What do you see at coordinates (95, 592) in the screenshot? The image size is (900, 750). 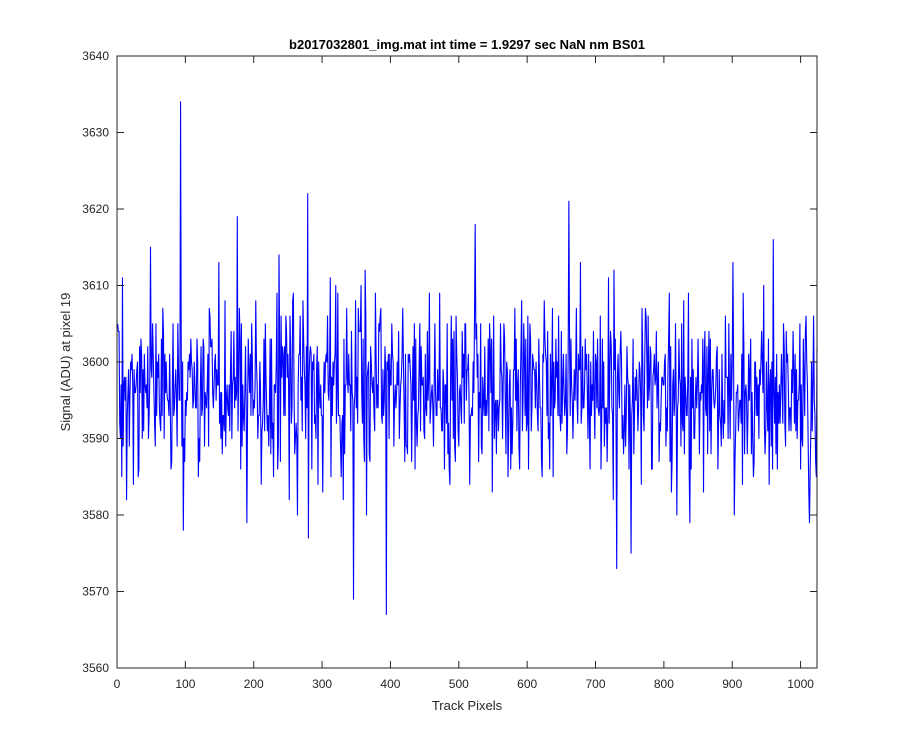 I see `y-tick-label: 3570` at bounding box center [95, 592].